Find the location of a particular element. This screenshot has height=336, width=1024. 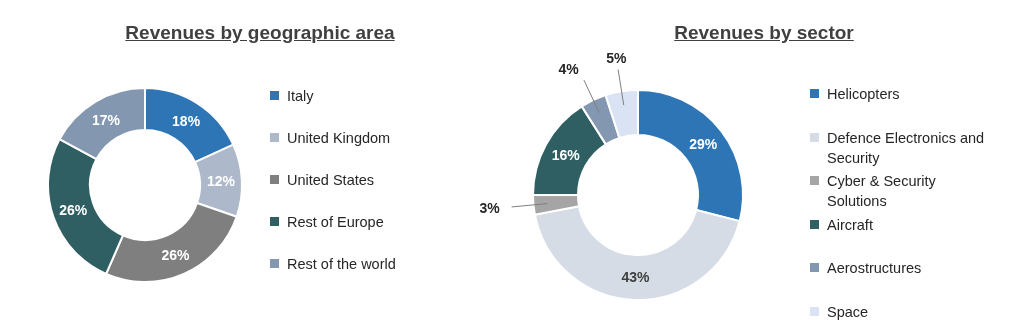

data-label: 5% is located at coordinates (616, 57).